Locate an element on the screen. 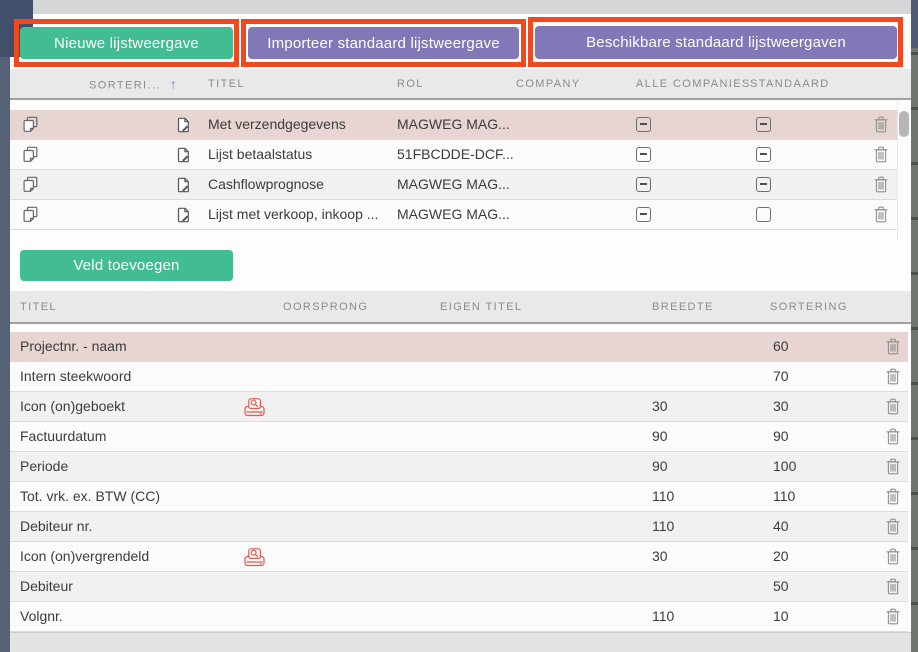  background-top-strip is located at coordinates (459, 7).